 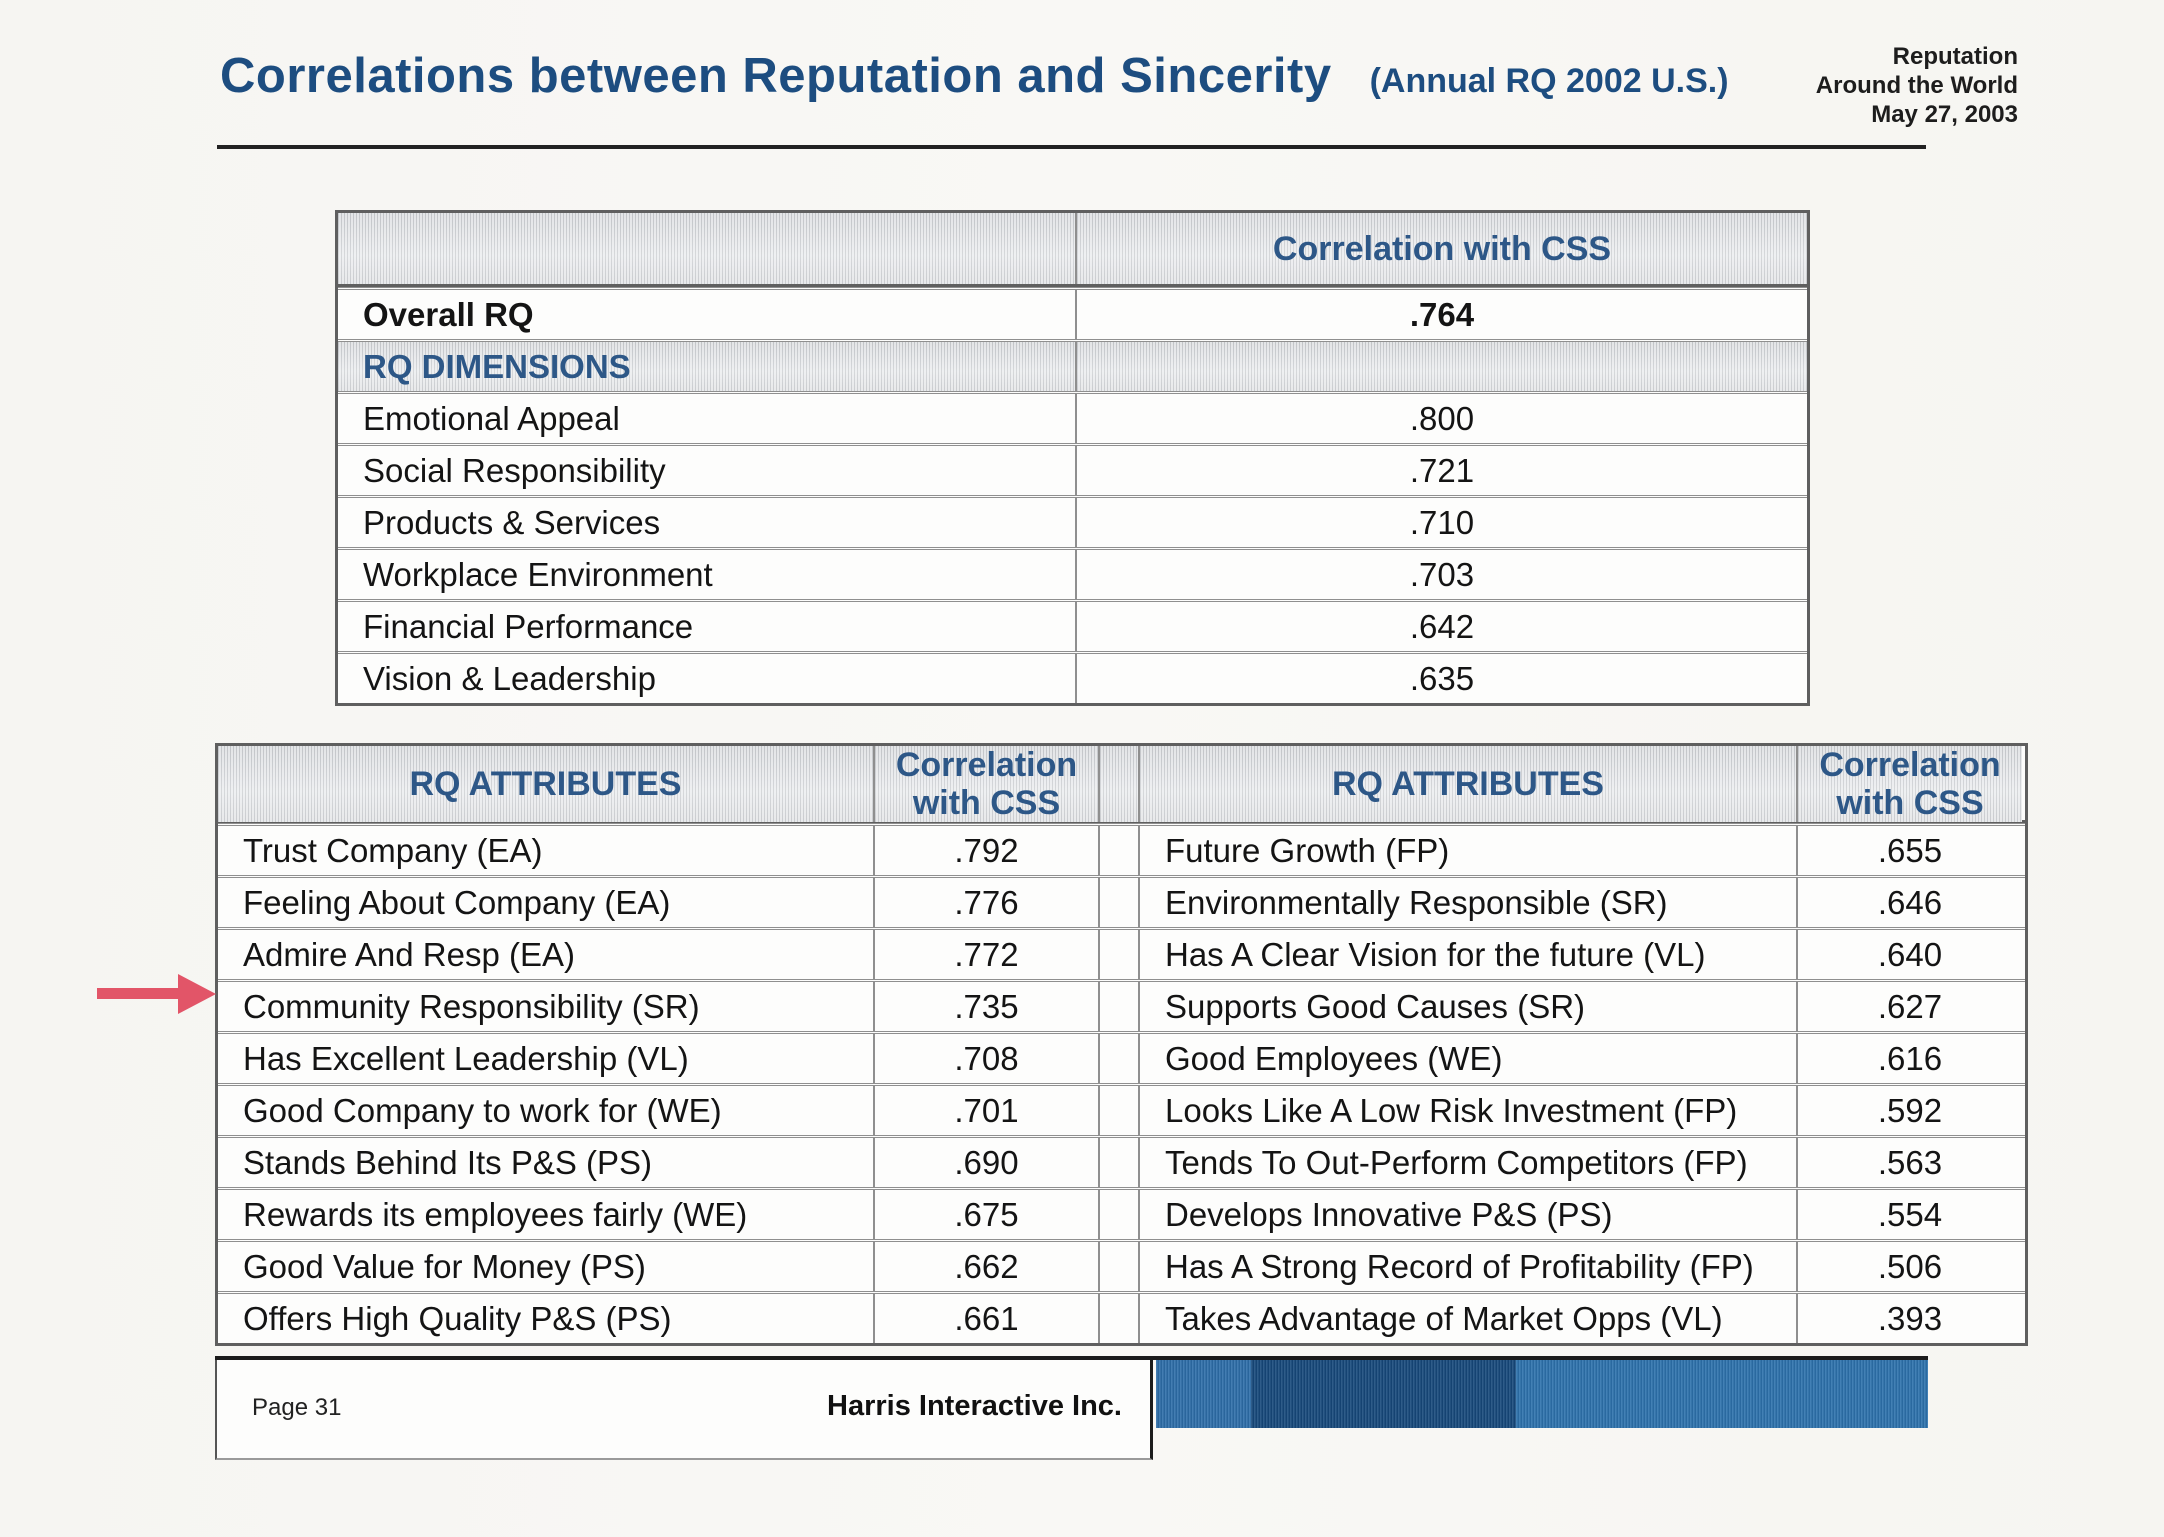 What do you see at coordinates (512, 522) in the screenshot?
I see `dimension-label: Products & Services` at bounding box center [512, 522].